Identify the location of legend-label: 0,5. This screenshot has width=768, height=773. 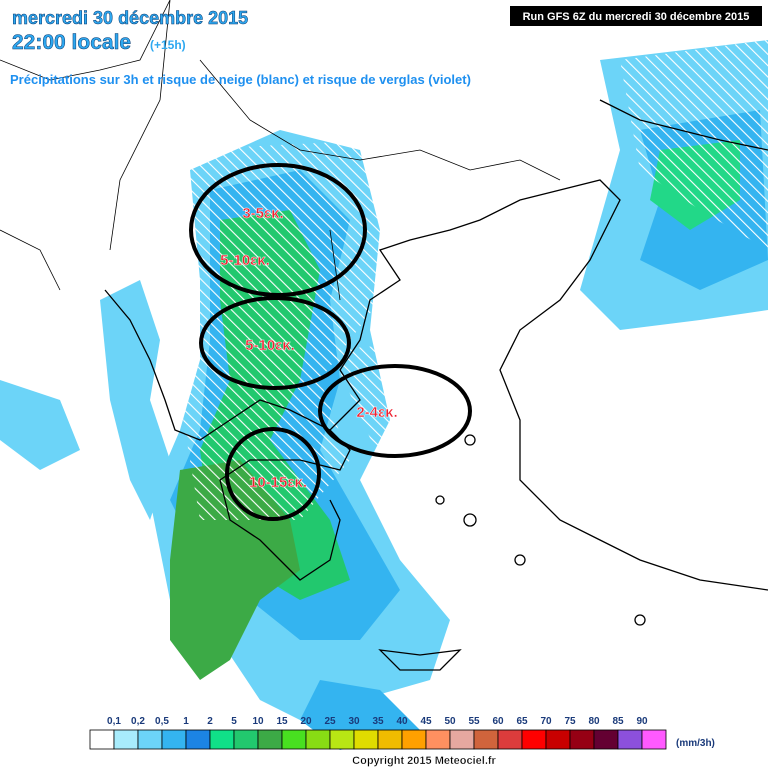
(162, 721).